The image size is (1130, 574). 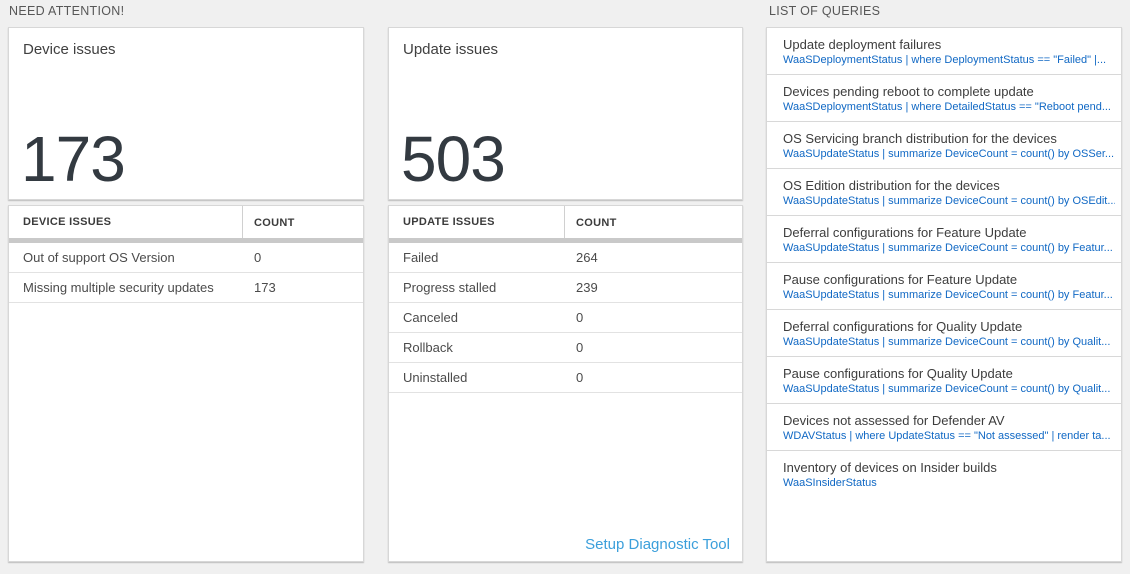 I want to click on device-issues-table-header: DEVICE ISSUES COUNT, so click(x=186, y=222).